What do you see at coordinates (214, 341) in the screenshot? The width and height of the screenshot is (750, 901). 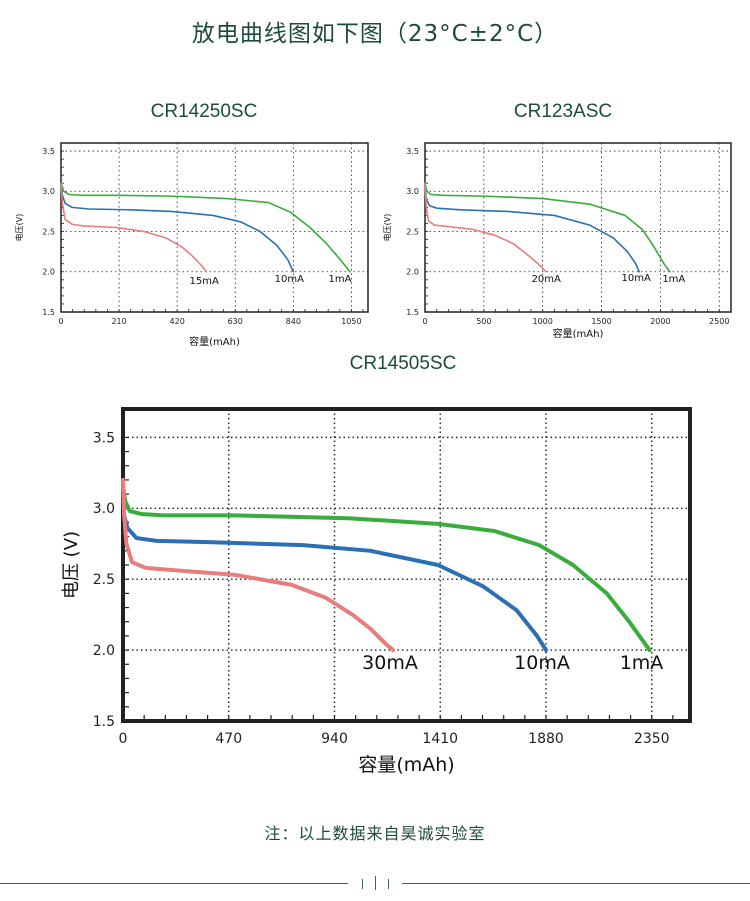 I see `chart0-x-axis-label: 容量(mAh)` at bounding box center [214, 341].